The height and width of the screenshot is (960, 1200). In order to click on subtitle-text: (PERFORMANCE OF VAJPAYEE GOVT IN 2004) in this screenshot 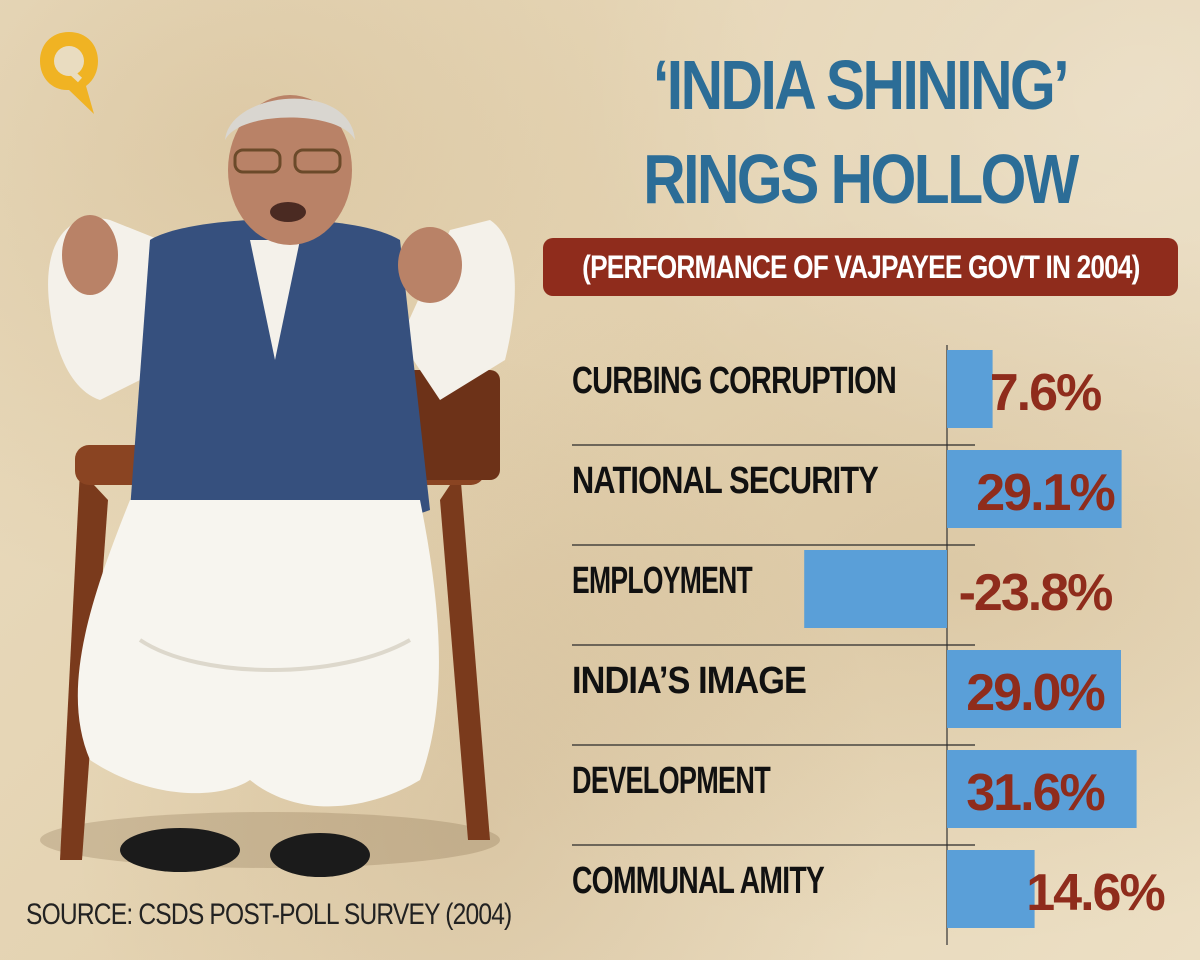, I will do `click(860, 266)`.